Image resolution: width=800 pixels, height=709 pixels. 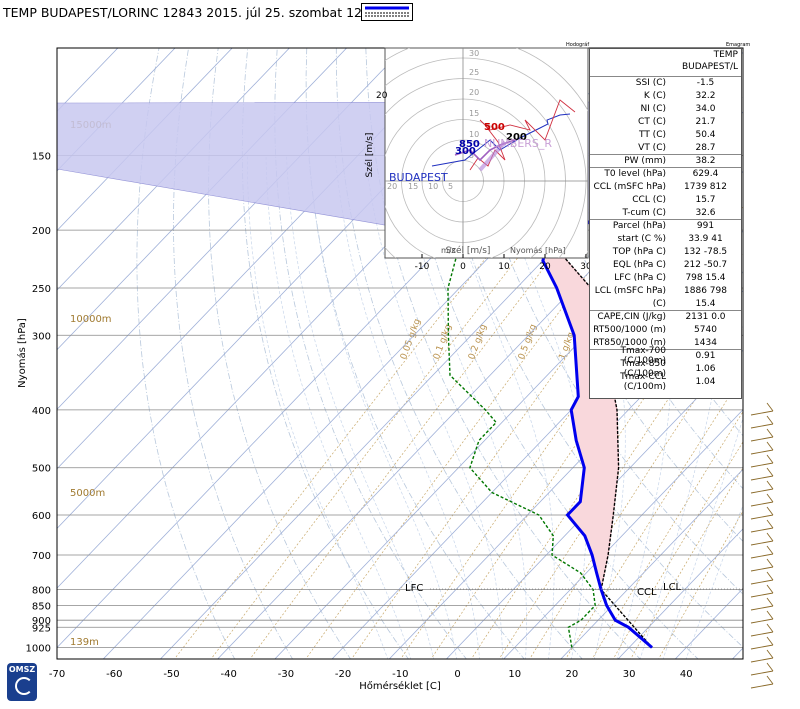 I want to click on x-tick-label: -60, so click(x=114, y=674).